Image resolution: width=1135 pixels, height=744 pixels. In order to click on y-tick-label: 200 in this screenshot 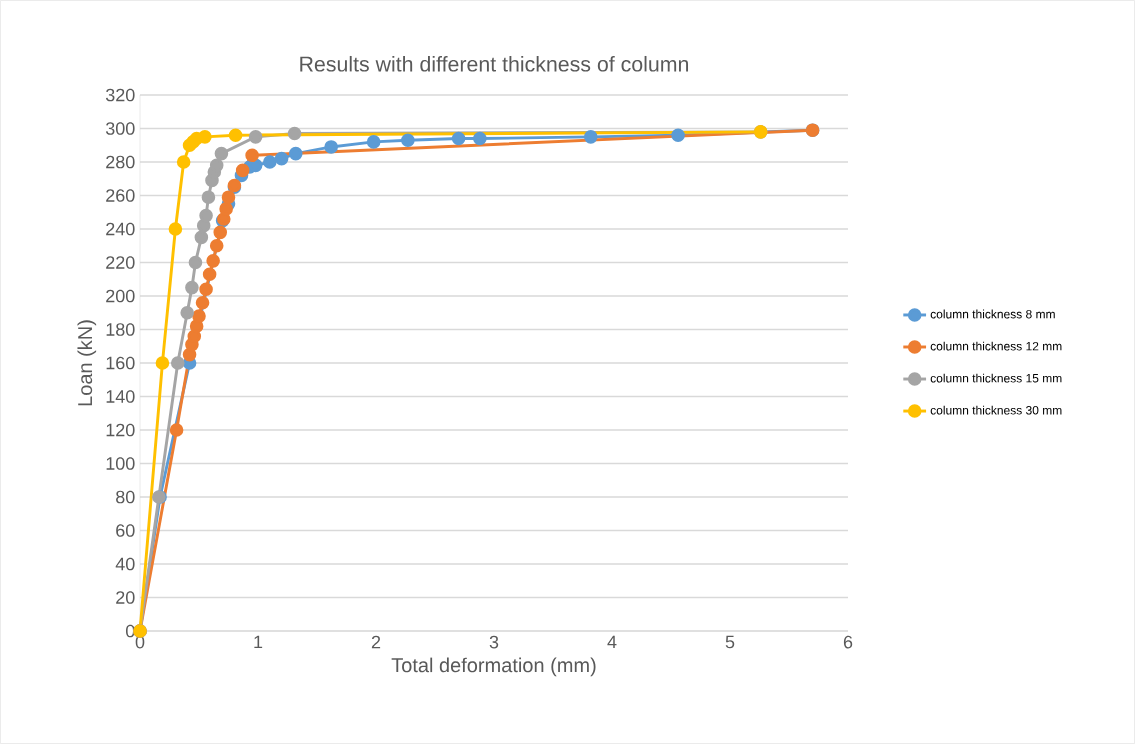, I will do `click(120, 296)`.